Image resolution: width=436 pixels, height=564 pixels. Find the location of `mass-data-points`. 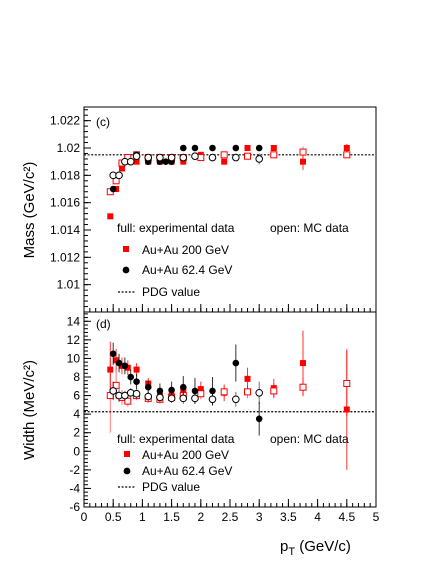

mass-data-points is located at coordinates (228, 181).